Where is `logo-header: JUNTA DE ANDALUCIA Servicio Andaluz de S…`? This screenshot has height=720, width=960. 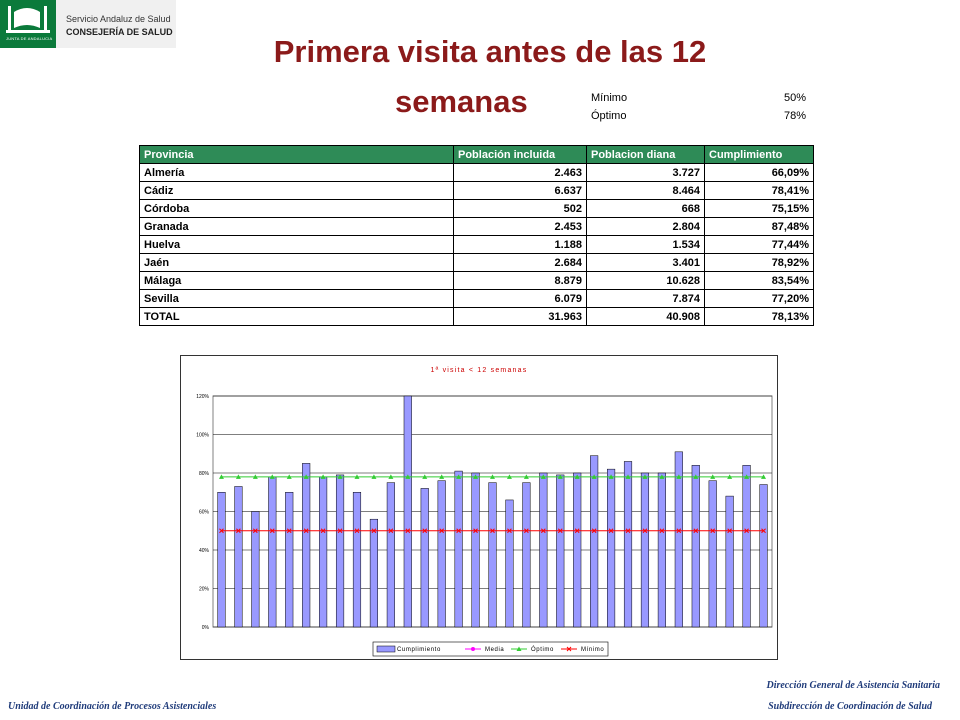
logo-header: JUNTA DE ANDALUCIA Servicio Andaluz de S… is located at coordinates (88, 24).